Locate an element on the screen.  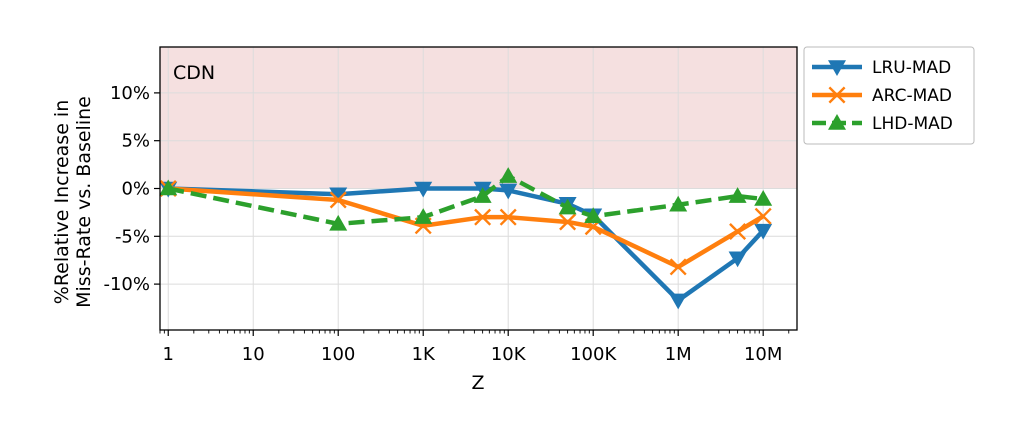
legend: LRU-MAD ARC-MAD LHD-MAD is located at coordinates (889, 95).